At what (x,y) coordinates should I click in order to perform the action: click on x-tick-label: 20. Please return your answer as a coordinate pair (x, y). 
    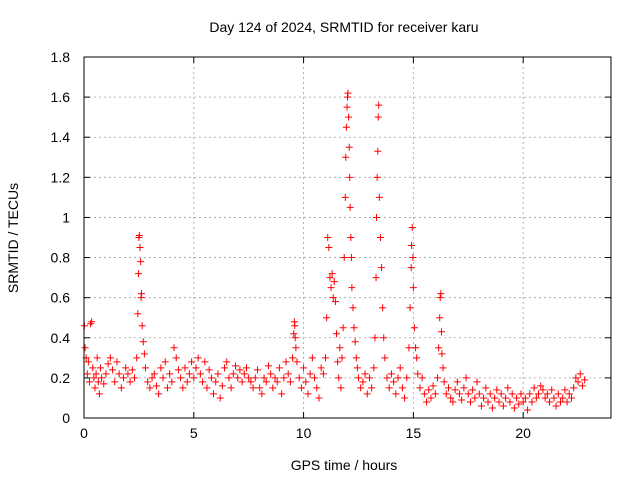
    Looking at the image, I should click on (523, 433).